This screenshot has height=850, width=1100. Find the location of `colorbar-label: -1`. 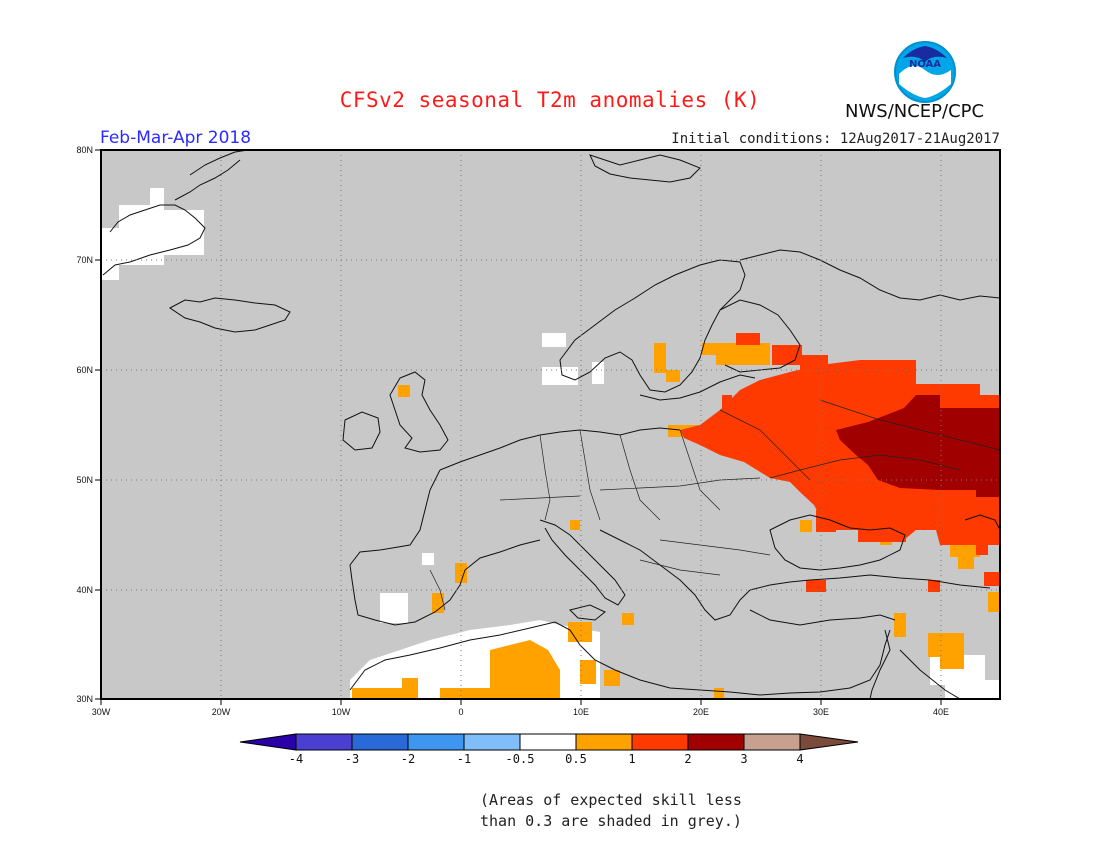

colorbar-label: -1 is located at coordinates (464, 759).